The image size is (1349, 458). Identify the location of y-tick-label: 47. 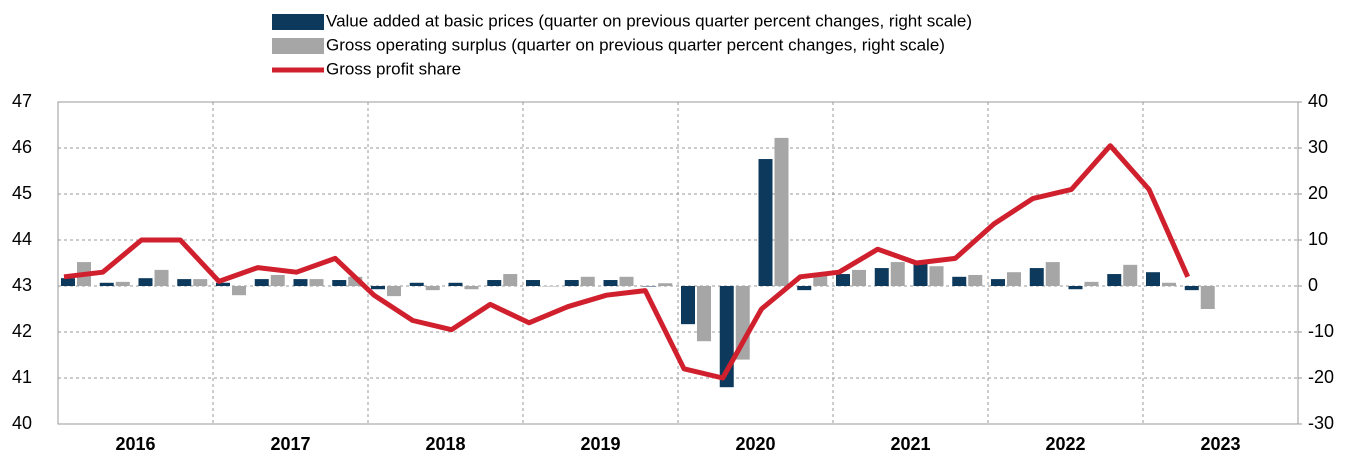
(22, 101).